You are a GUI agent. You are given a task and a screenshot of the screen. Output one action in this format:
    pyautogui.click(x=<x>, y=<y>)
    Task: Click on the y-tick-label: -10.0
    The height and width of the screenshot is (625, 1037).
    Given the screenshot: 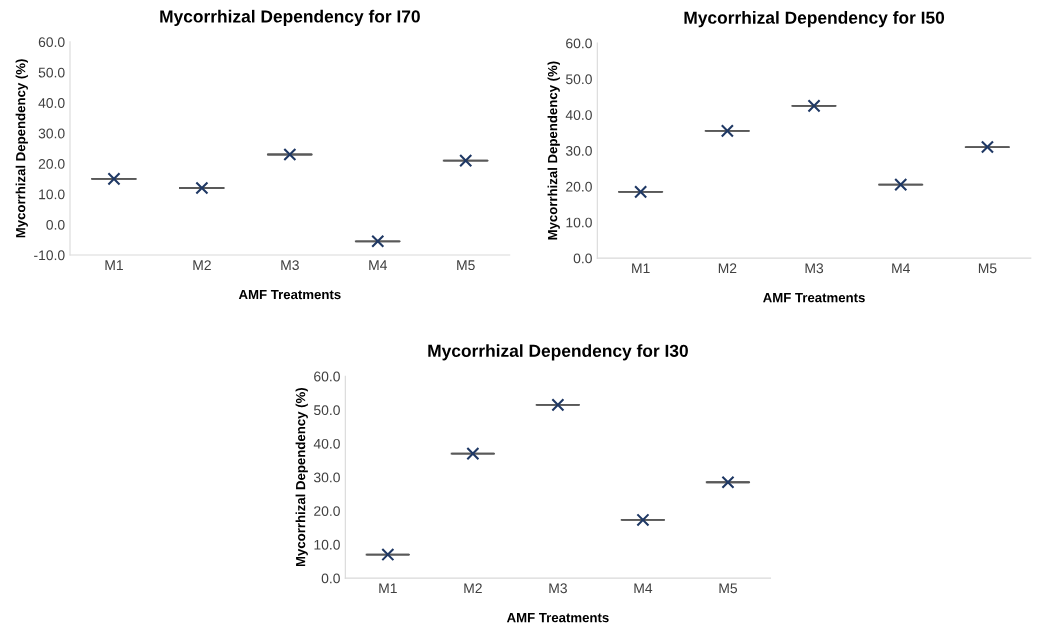 What is the action you would take?
    pyautogui.click(x=49, y=255)
    